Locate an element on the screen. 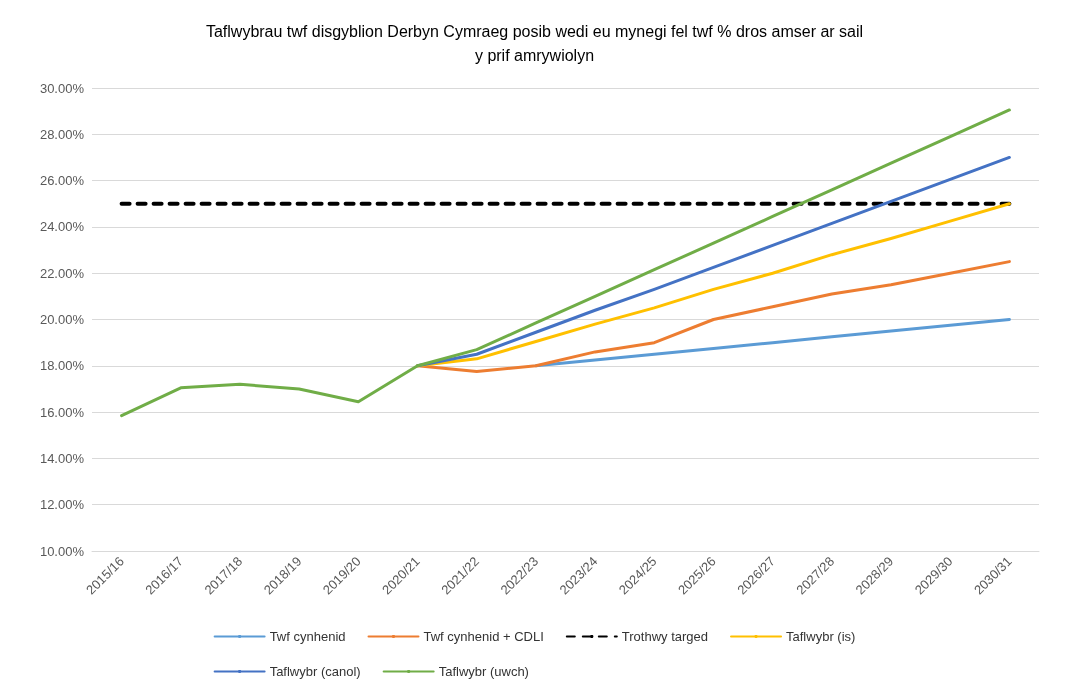 The width and height of the screenshot is (1069, 691). y-tick-label: 28.00% is located at coordinates (62, 134).